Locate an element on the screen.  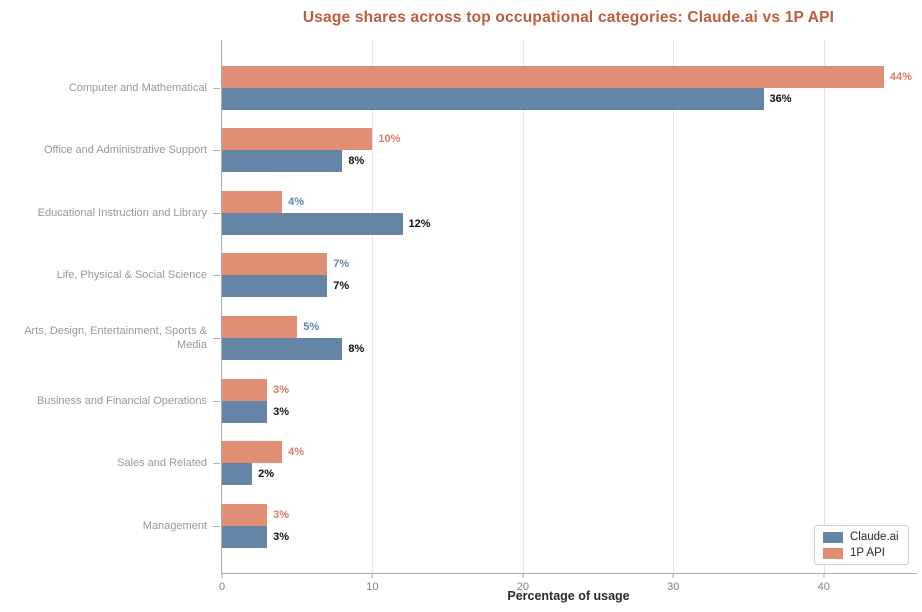
value-label-claude-ai: 12% is located at coordinates (419, 223).